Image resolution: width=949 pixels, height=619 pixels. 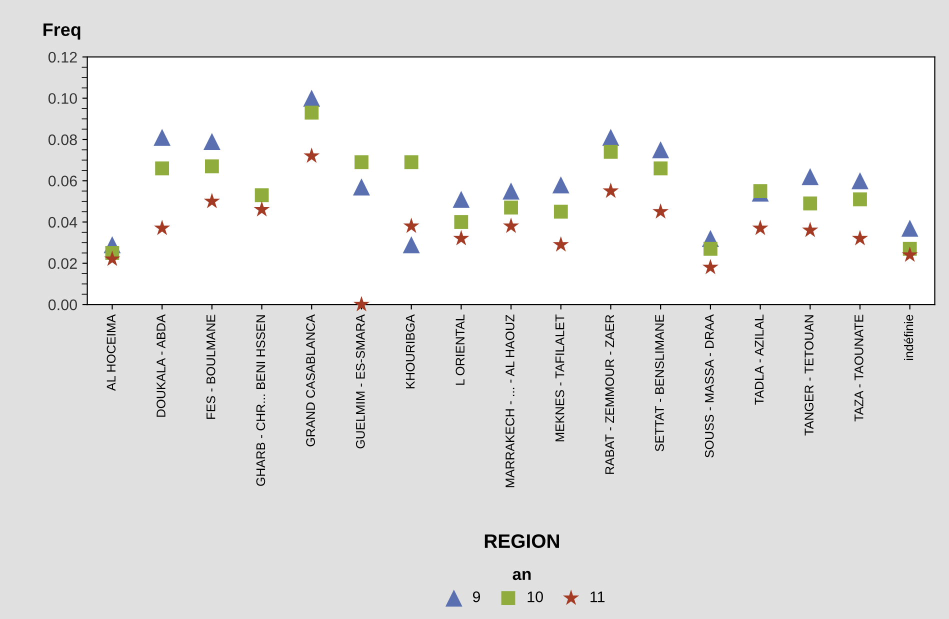 I want to click on x-tick-label: TAZA - TAOUNATE, so click(x=859, y=368).